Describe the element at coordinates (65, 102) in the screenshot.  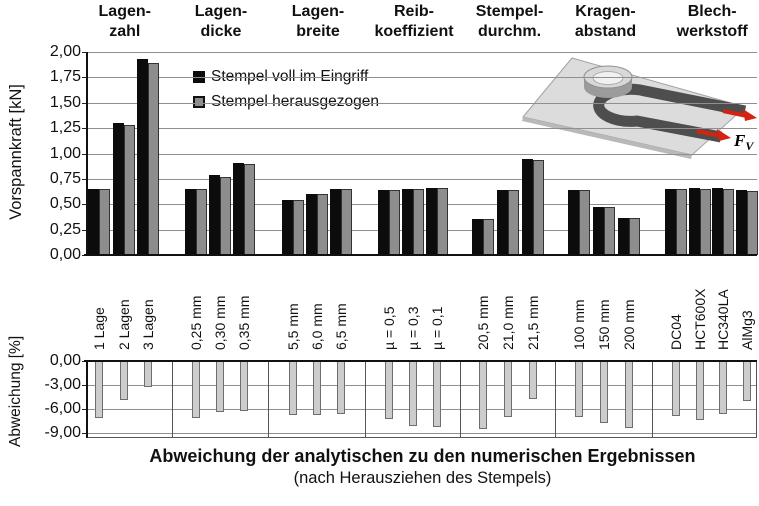
I see `y-tick-label: 1,50` at that location.